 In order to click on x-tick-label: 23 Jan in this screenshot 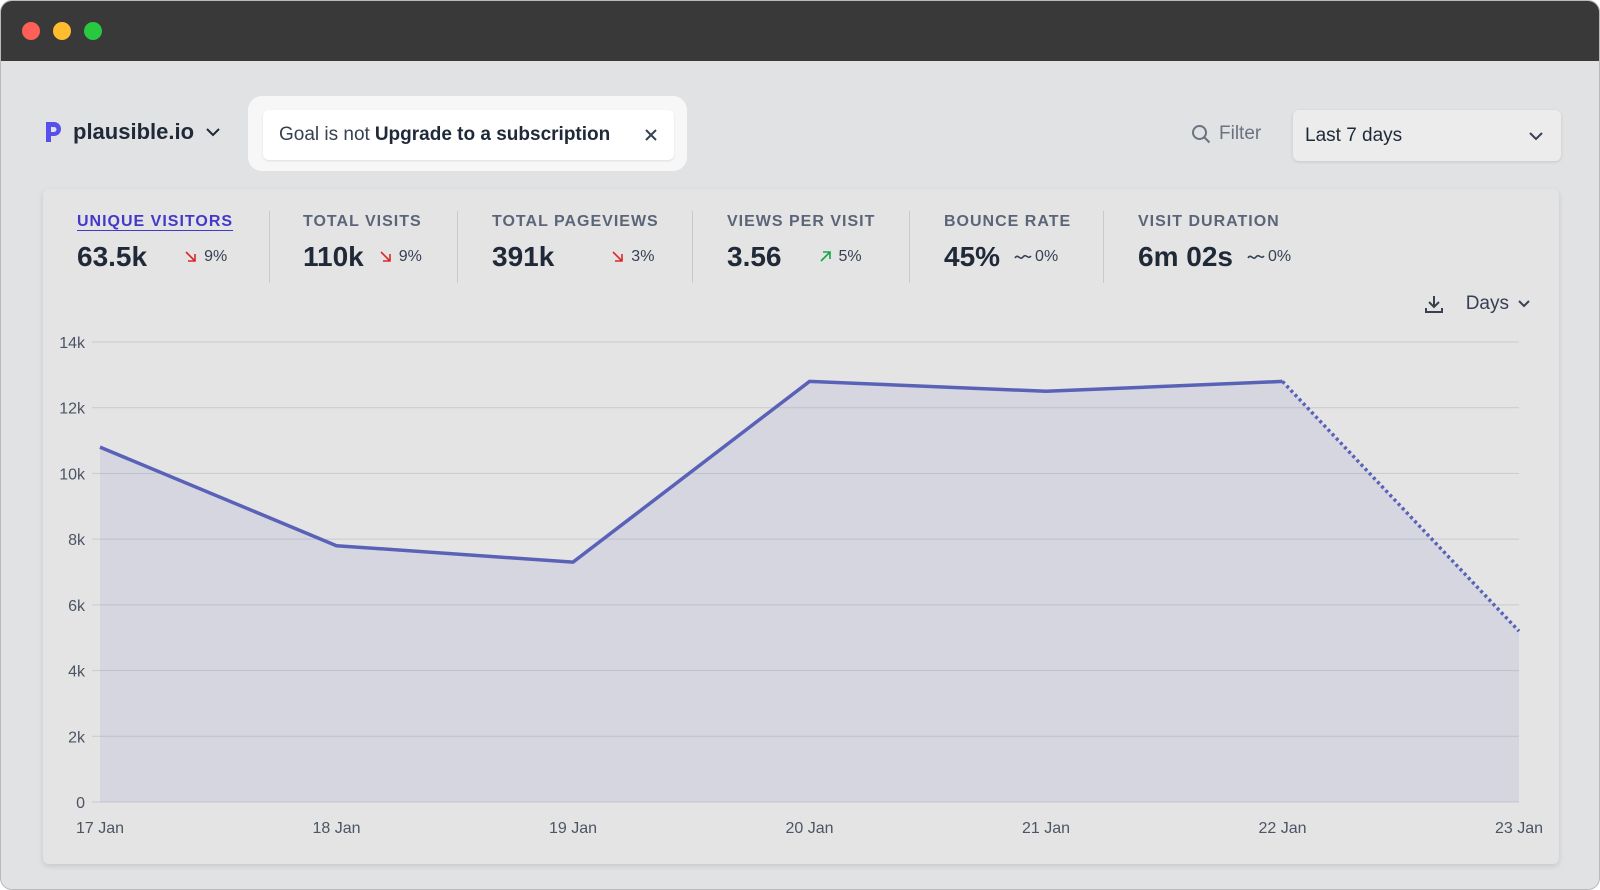, I will do `click(1519, 828)`.